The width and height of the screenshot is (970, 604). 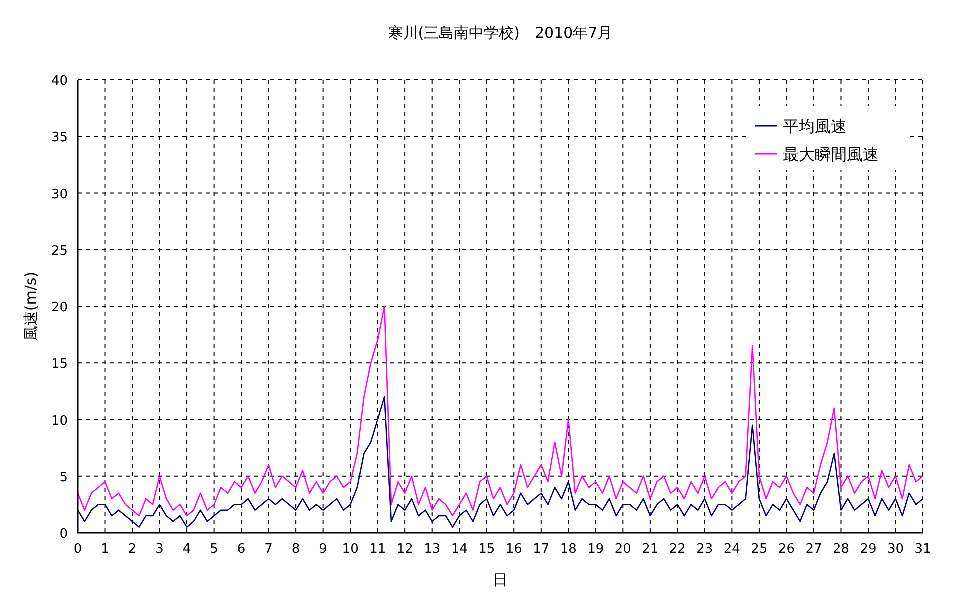 I want to click on legend-label: 平均風速, so click(x=815, y=126).